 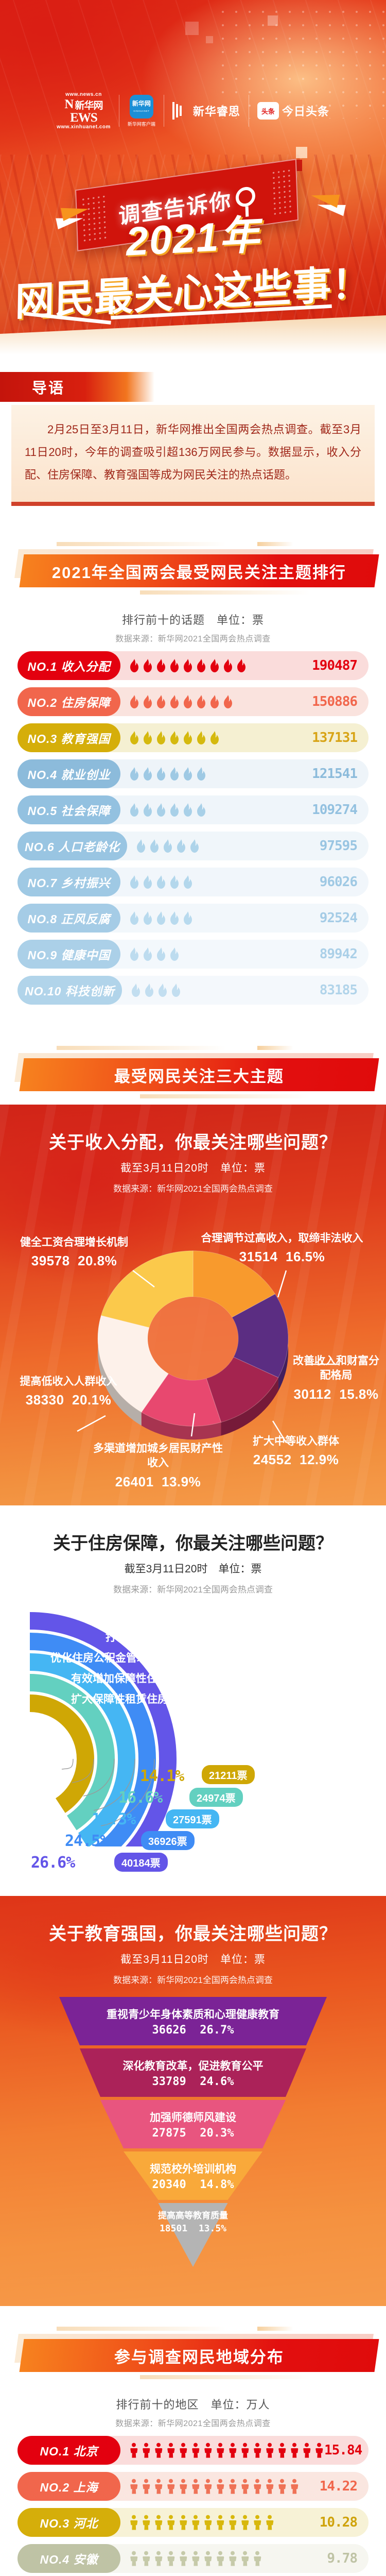 I want to click on rank-row: NO.6 人口老龄化 97595, so click(x=193, y=846).